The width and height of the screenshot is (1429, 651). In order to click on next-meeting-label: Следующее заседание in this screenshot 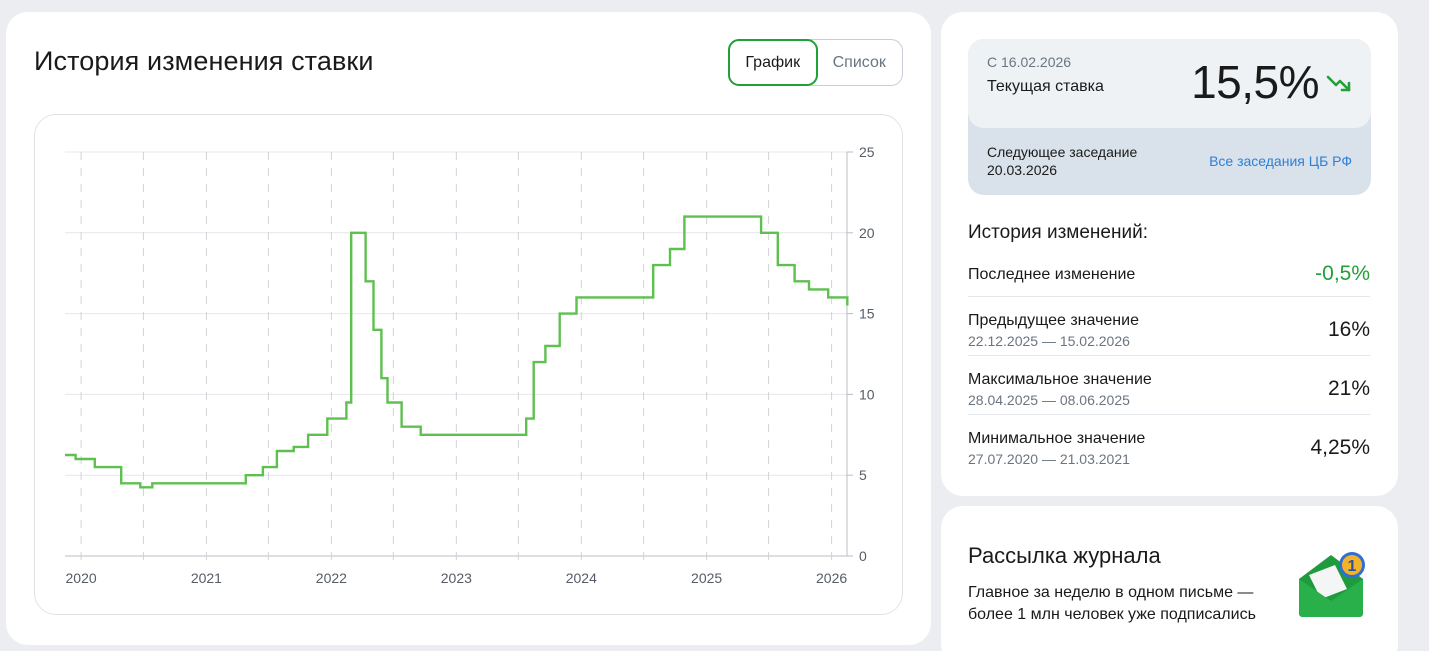, I will do `click(1062, 152)`.